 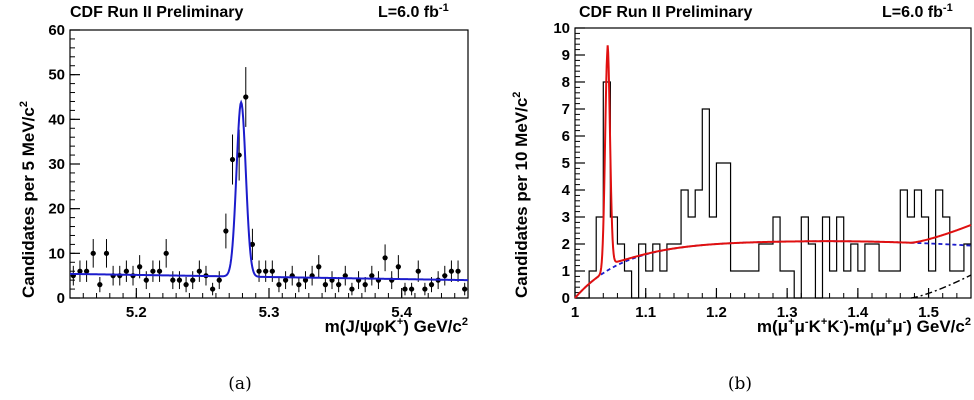 I want to click on panel-b-x-tick-label: 1.5, so click(x=928, y=312).